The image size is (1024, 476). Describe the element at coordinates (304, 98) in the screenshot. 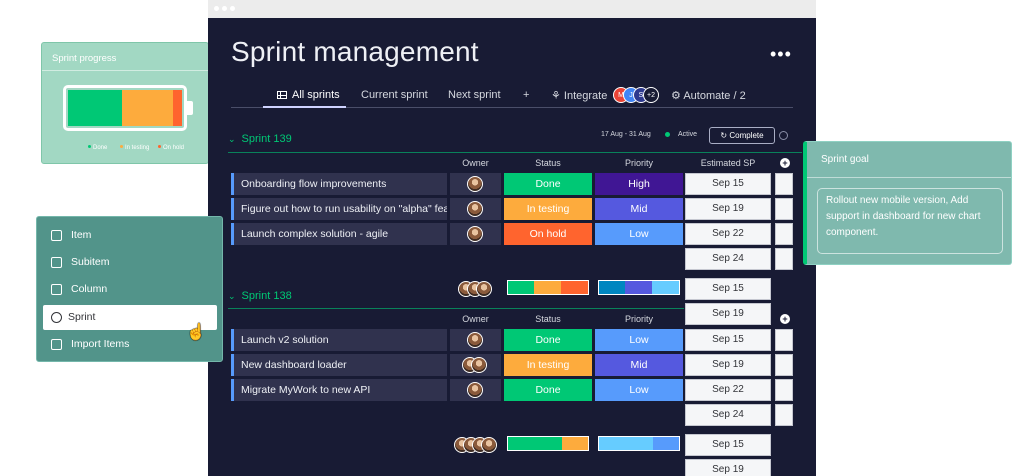

I see `tab-all-sprints: All sprints` at that location.